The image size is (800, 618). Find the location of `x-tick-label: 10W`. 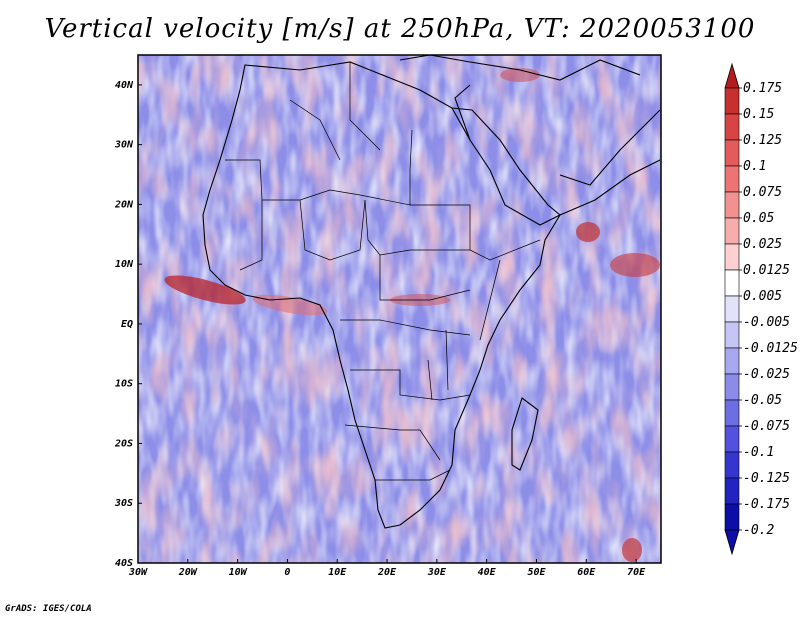

x-tick-label: 10W is located at coordinates (238, 572).